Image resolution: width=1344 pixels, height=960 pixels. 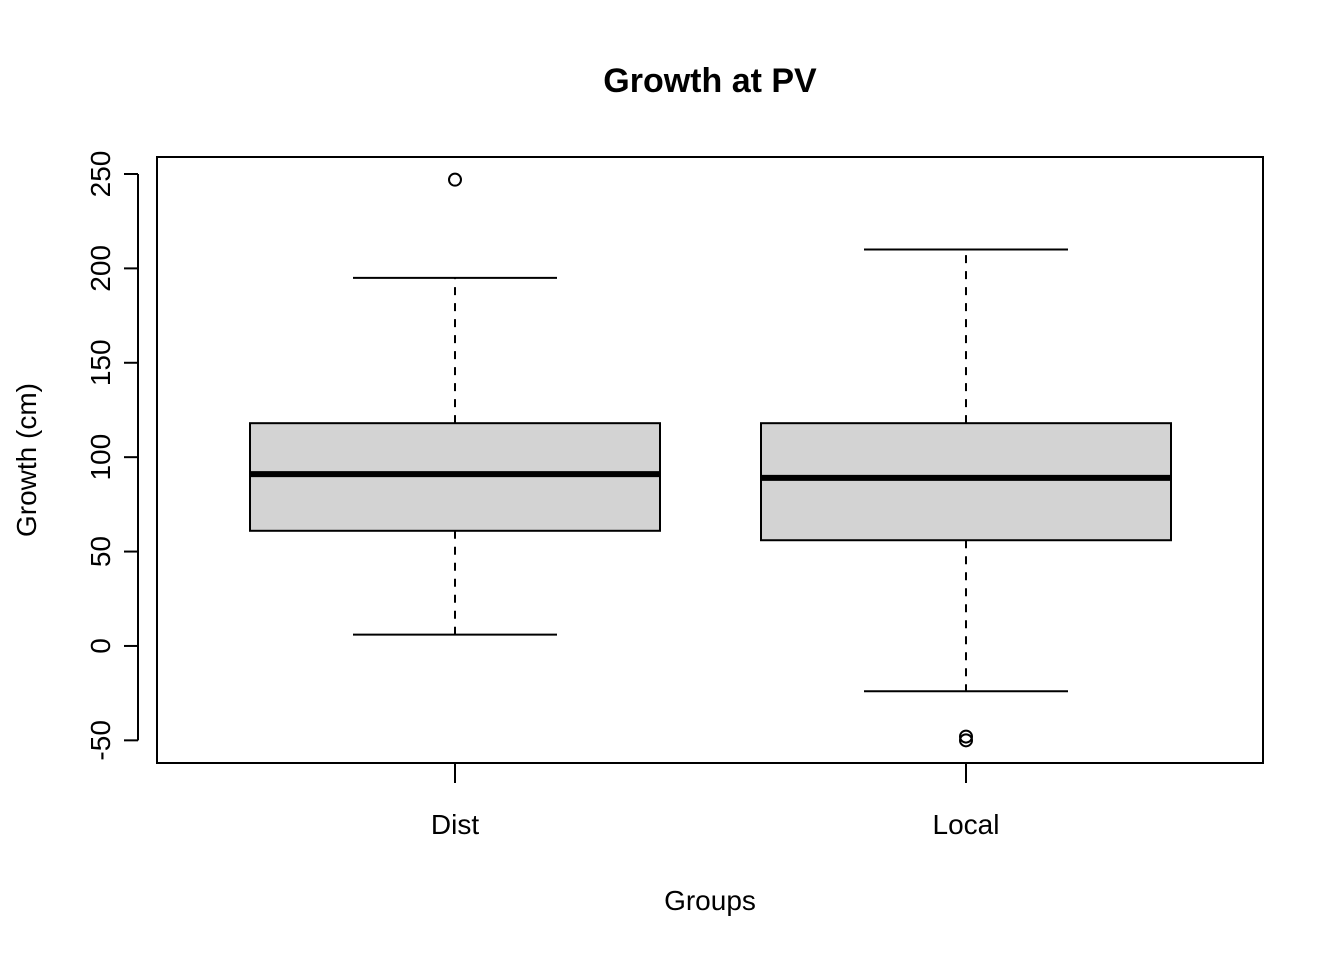 What do you see at coordinates (26, 460) in the screenshot?
I see `y-axis-label: Growth (cm)` at bounding box center [26, 460].